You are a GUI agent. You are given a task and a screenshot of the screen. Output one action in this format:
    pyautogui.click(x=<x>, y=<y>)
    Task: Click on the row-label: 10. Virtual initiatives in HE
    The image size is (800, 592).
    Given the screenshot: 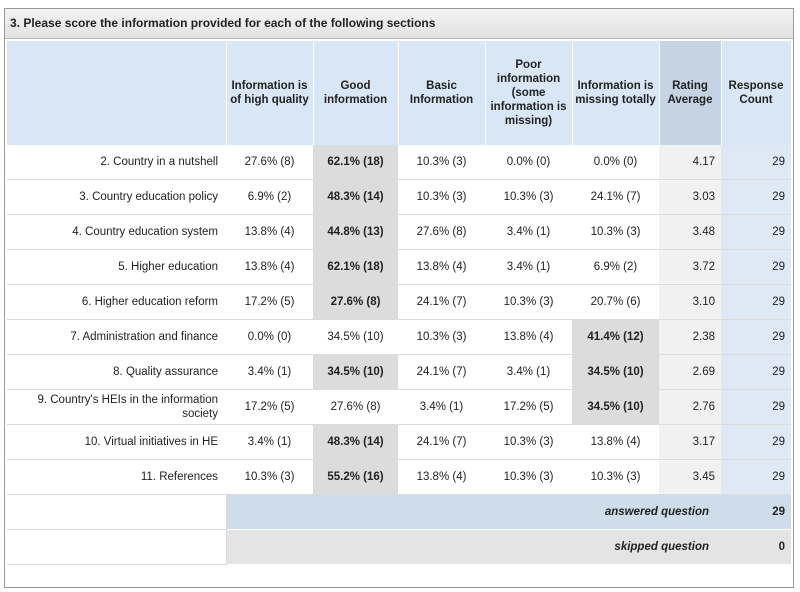 What is the action you would take?
    pyautogui.click(x=116, y=442)
    